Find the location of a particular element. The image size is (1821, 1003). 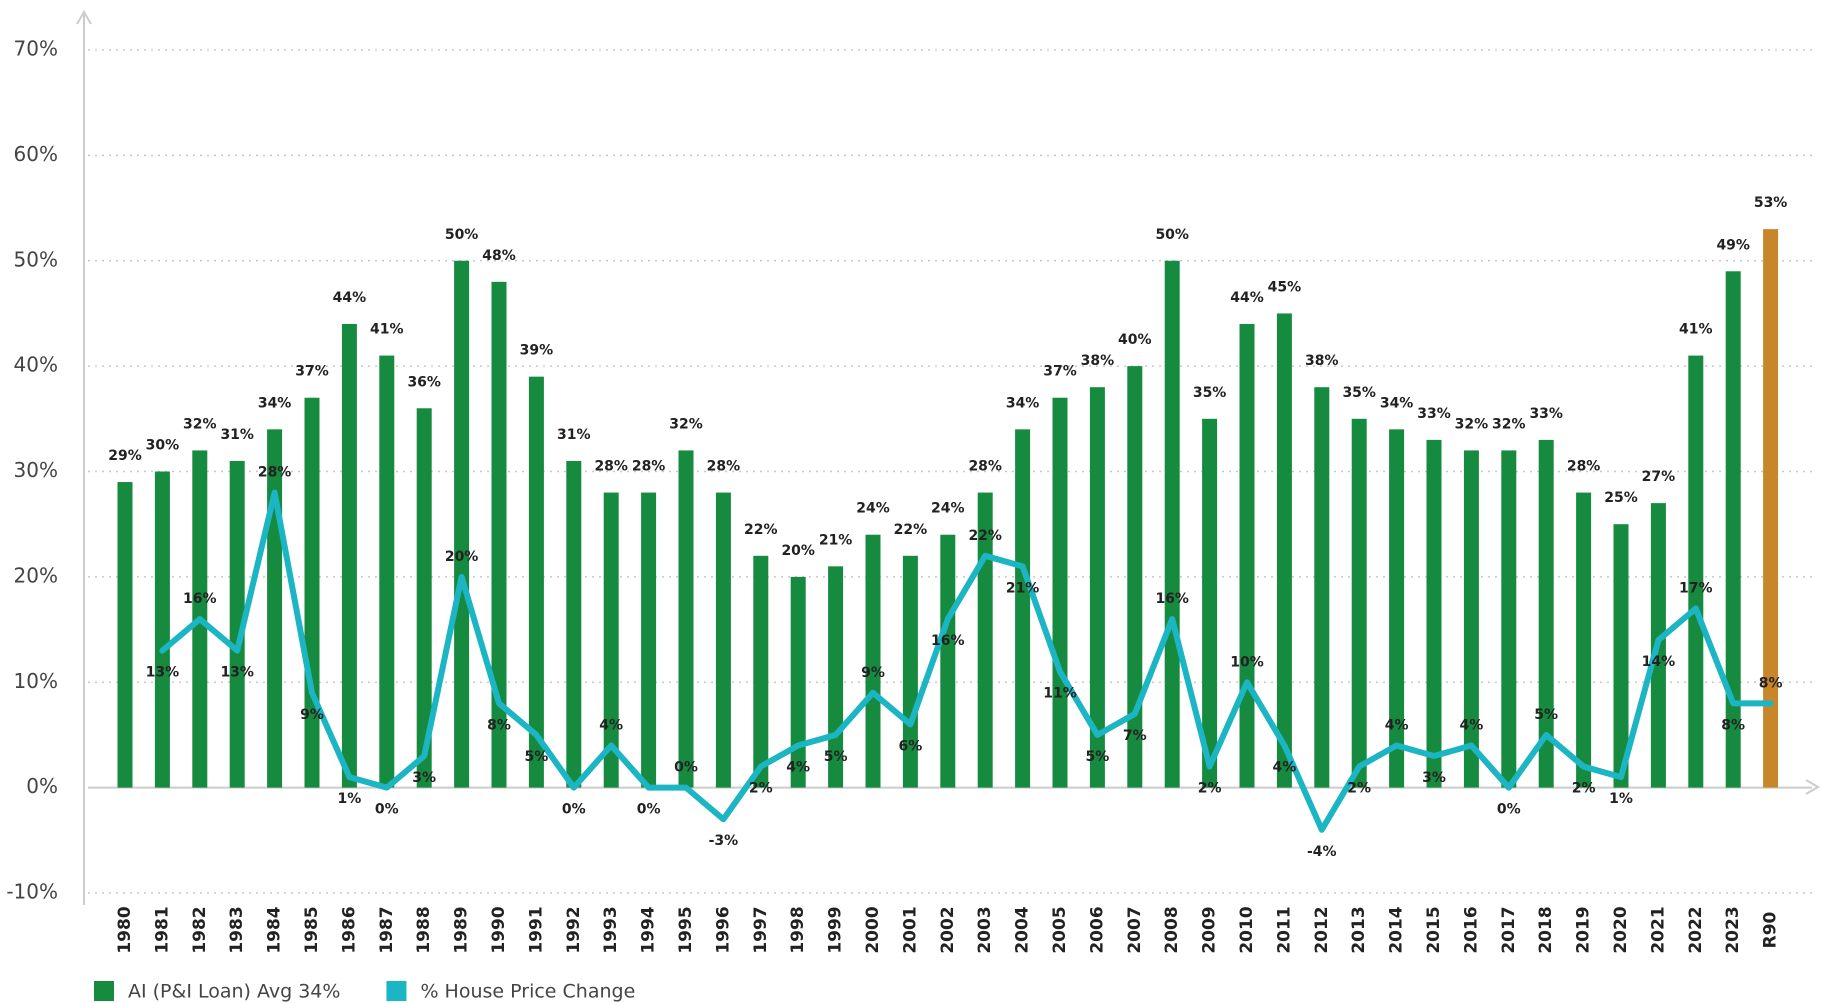

data-label: 45% is located at coordinates (1285, 287).